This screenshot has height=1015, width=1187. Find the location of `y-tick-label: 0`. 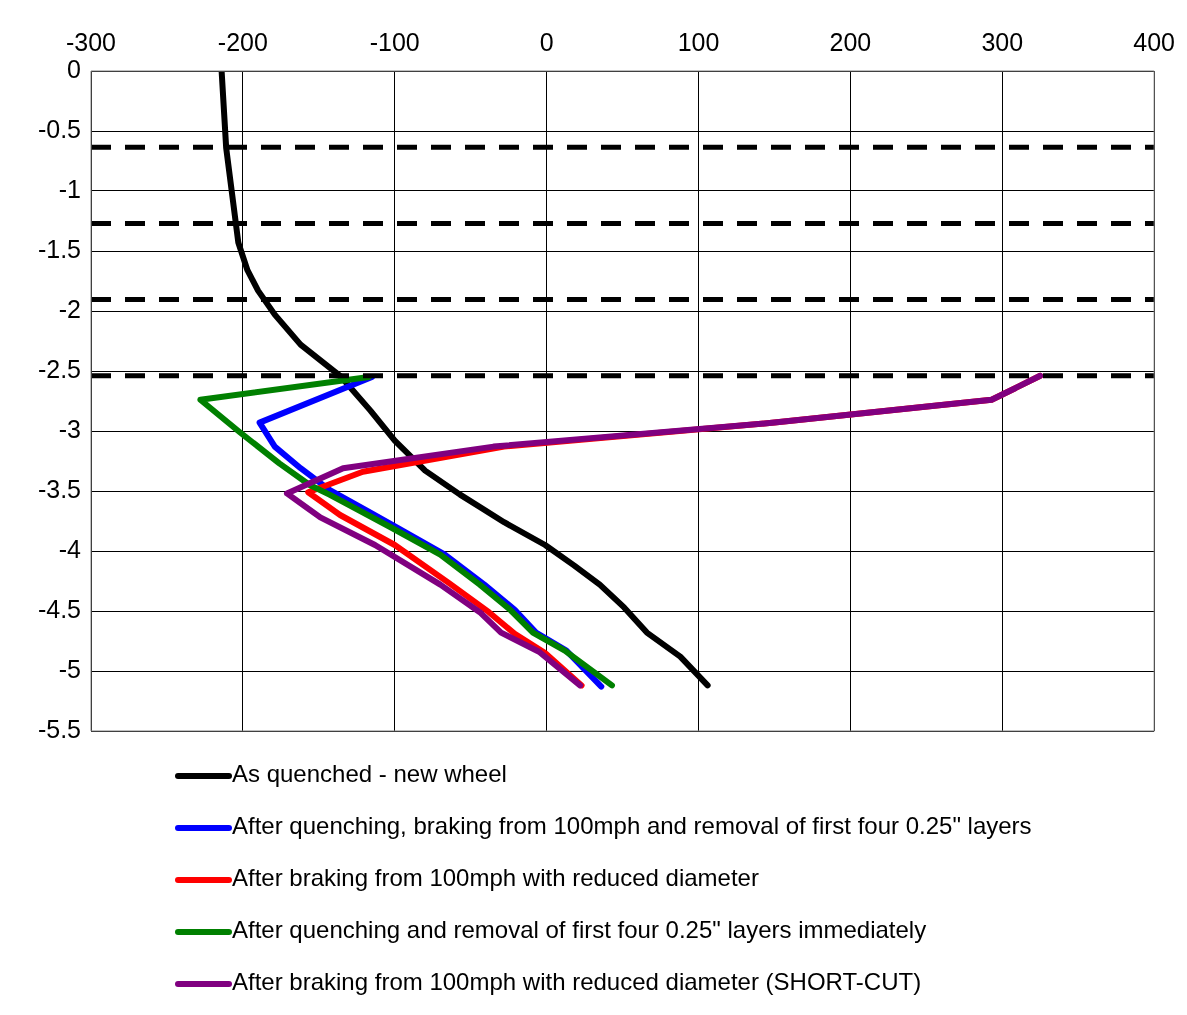

y-tick-label: 0 is located at coordinates (74, 68).